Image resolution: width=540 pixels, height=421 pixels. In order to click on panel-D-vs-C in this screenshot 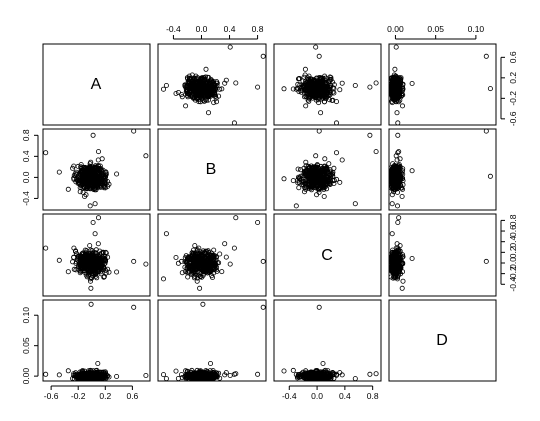, I will do `click(327, 340)`.